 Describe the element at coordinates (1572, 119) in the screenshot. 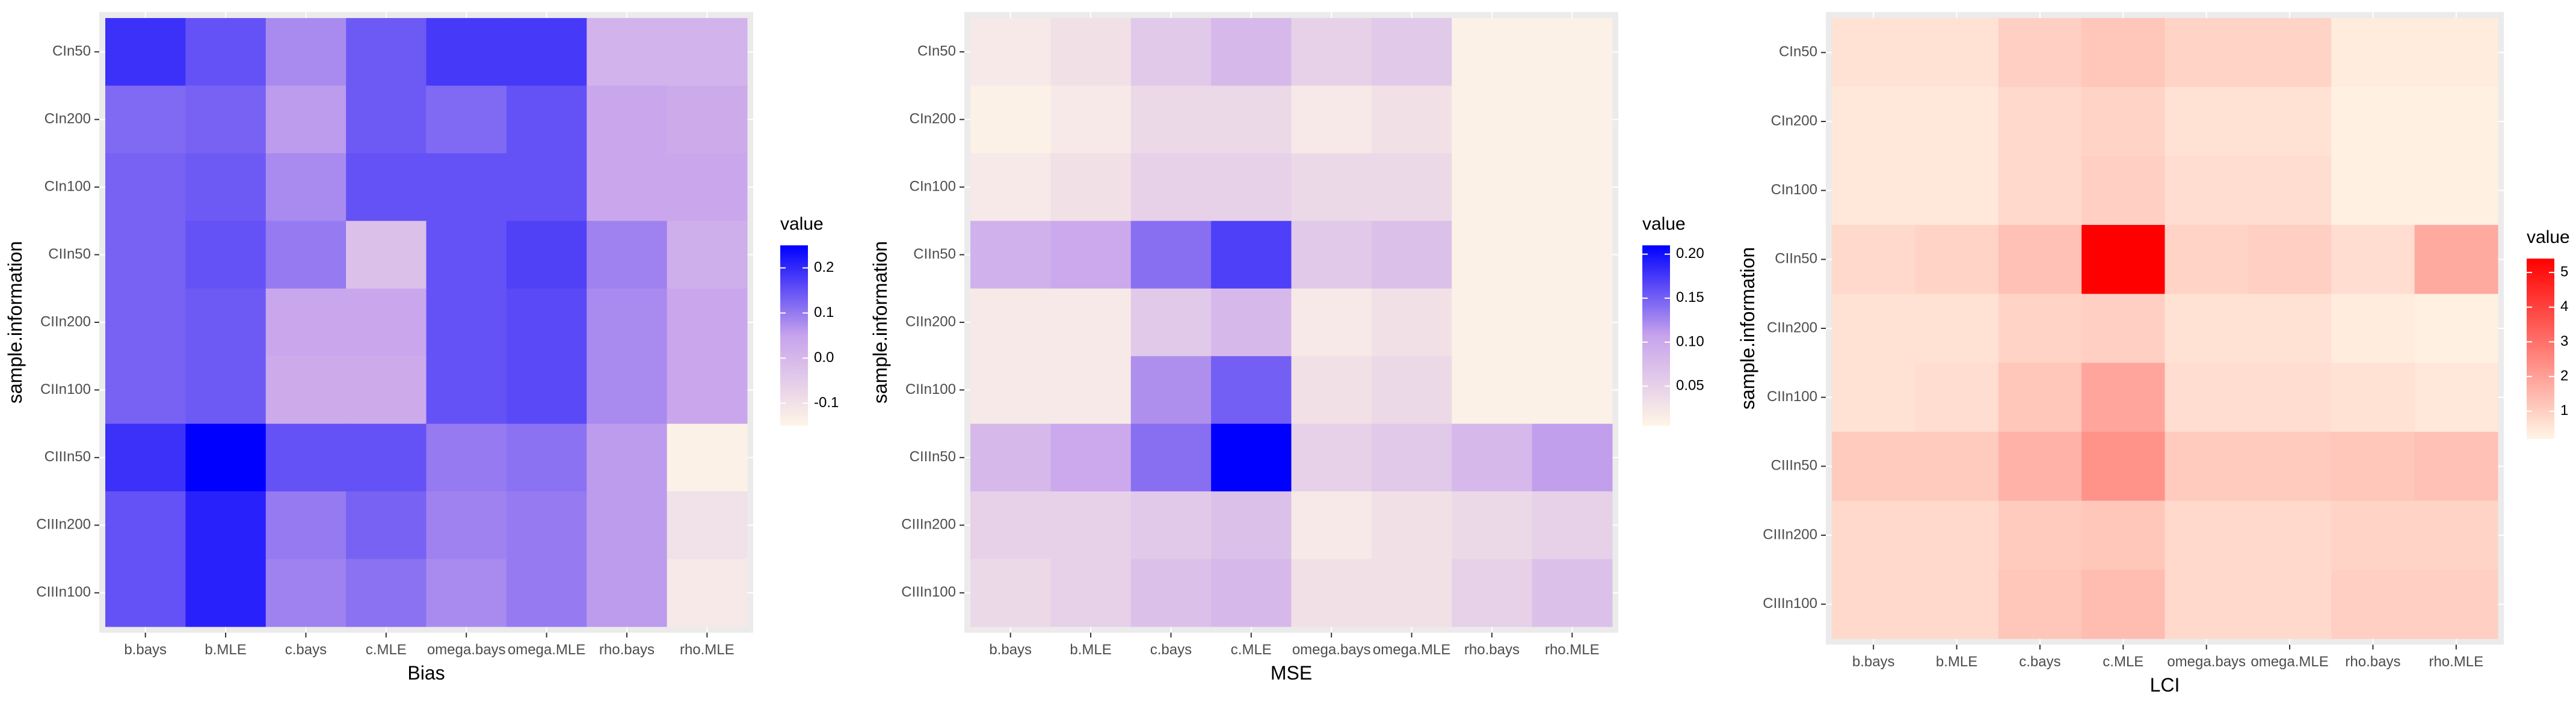

I see `heatmap-cell-CIn200-rho.MLE` at that location.